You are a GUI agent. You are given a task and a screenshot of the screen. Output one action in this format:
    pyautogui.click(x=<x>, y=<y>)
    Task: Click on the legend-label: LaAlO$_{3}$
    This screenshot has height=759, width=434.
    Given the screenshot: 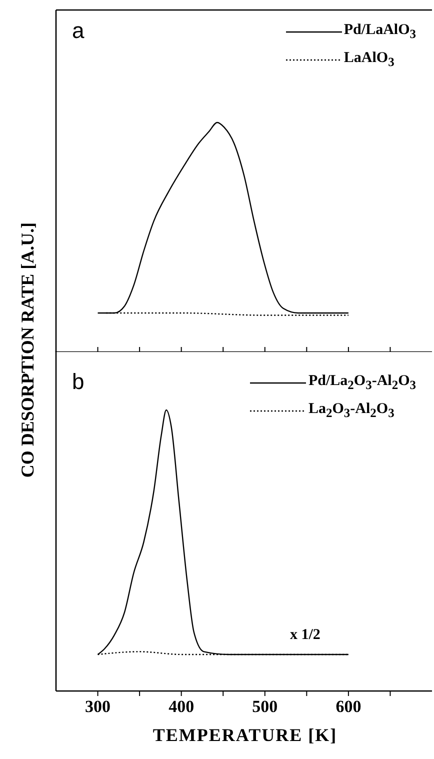 What is the action you would take?
    pyautogui.click(x=369, y=60)
    